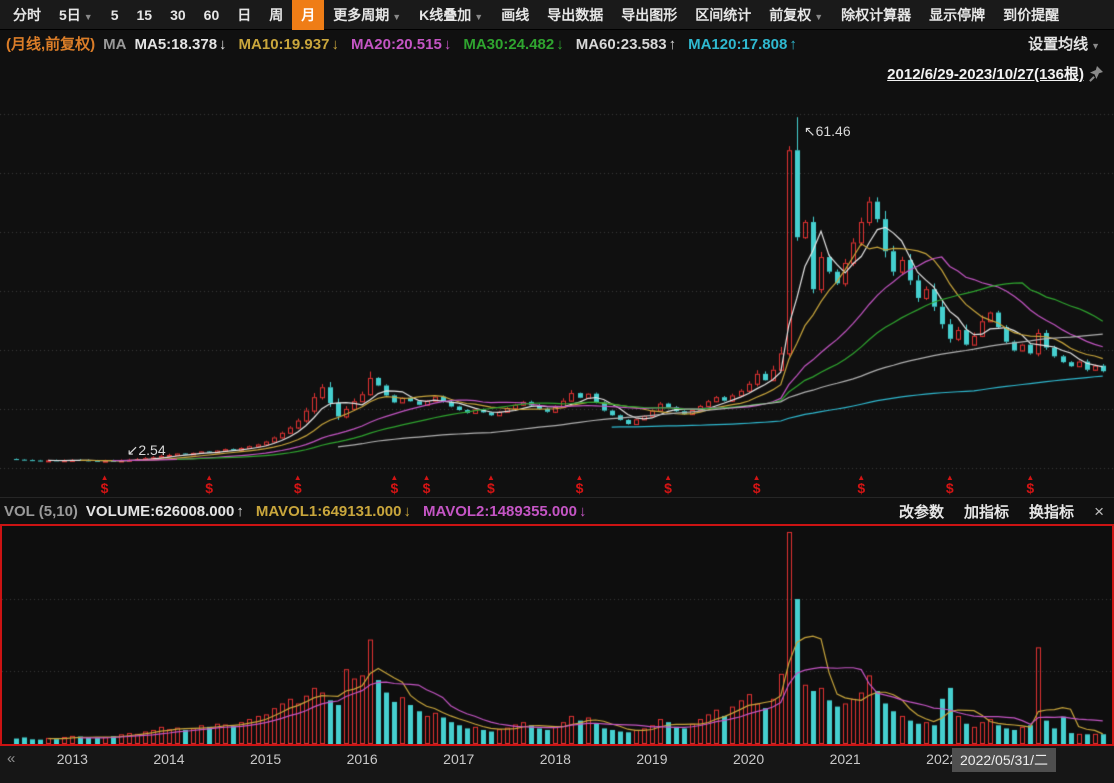  Describe the element at coordinates (845, 759) in the screenshot. I see `x-axis-year-label: 2021` at that location.